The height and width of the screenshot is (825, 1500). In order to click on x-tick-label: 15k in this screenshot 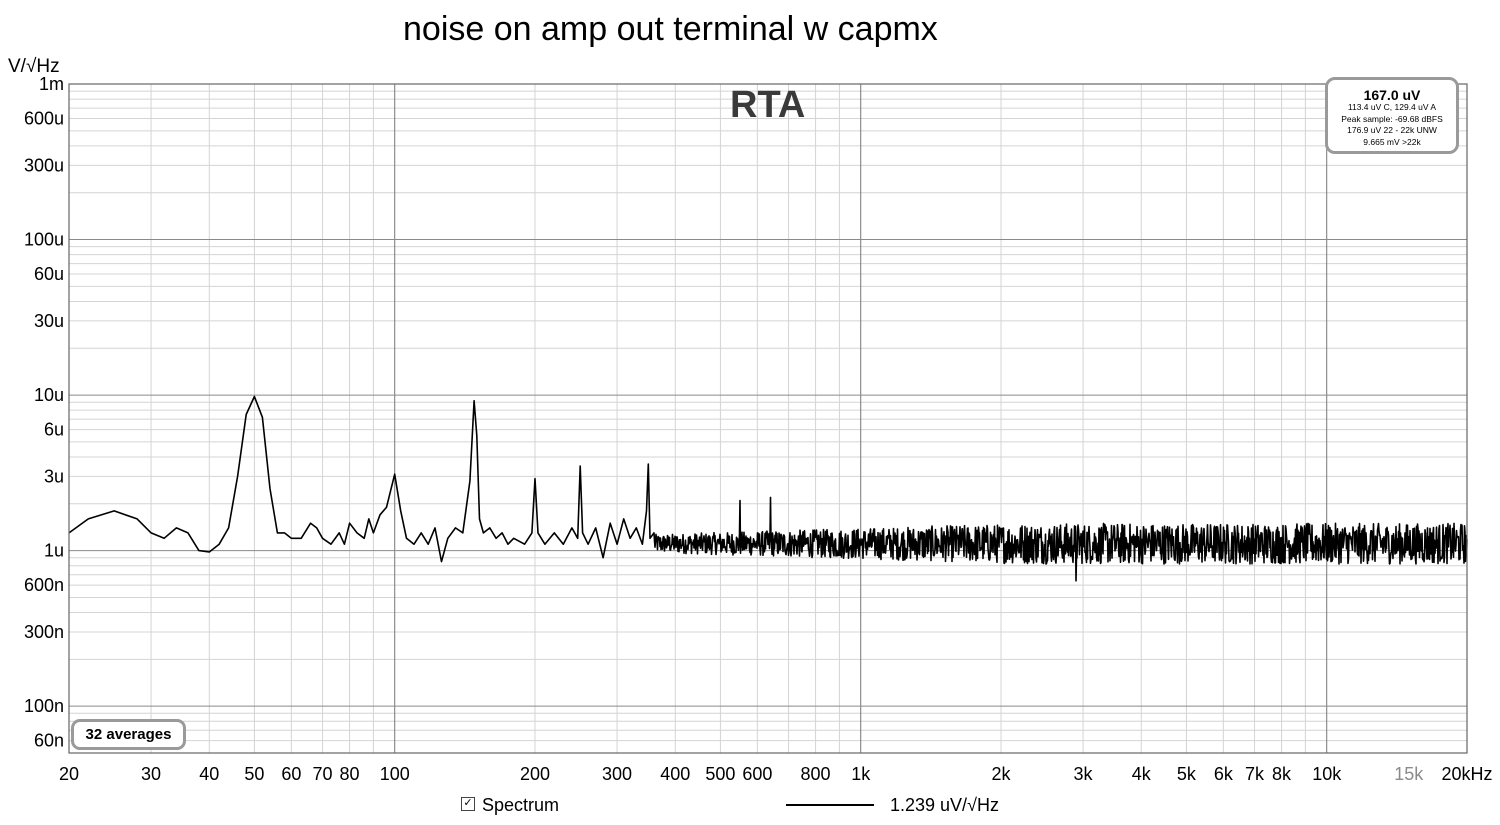, I will do `click(1409, 774)`.